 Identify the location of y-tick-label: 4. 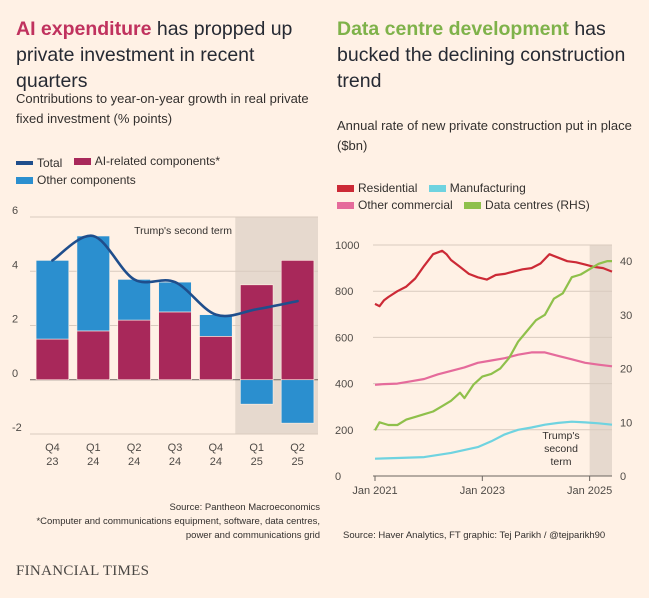
(15, 265).